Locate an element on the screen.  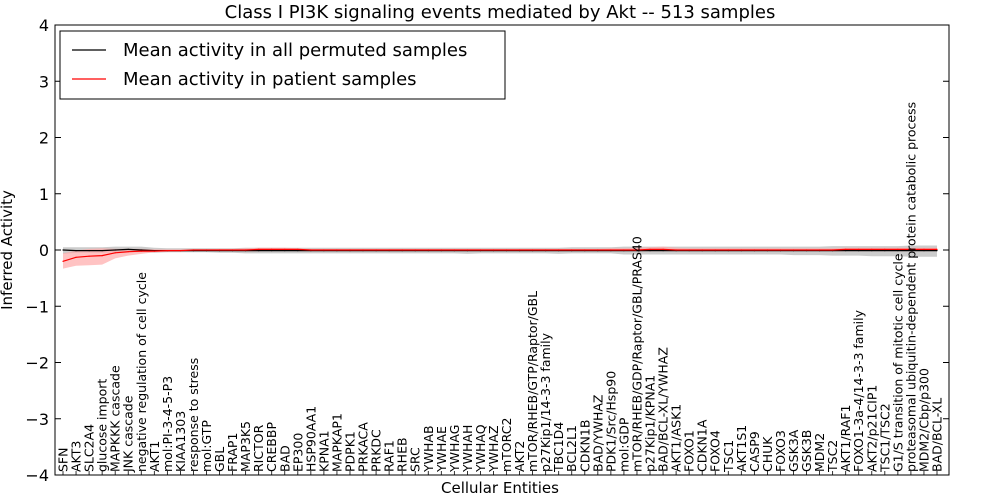
x-tick-label: GSK3A is located at coordinates (793, 450).